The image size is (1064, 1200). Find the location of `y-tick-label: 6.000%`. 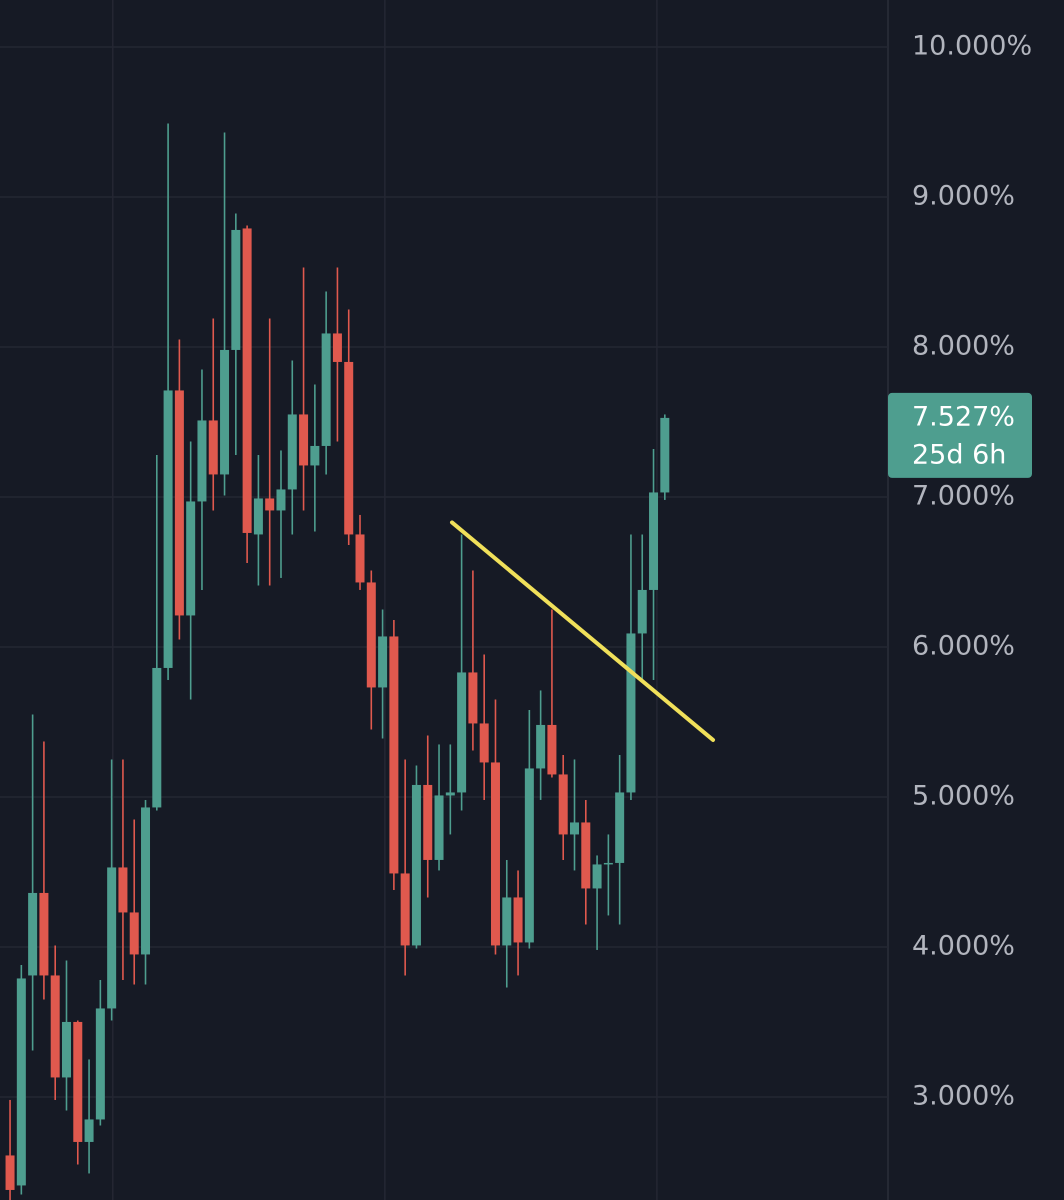

y-tick-label: 6.000% is located at coordinates (963, 645).